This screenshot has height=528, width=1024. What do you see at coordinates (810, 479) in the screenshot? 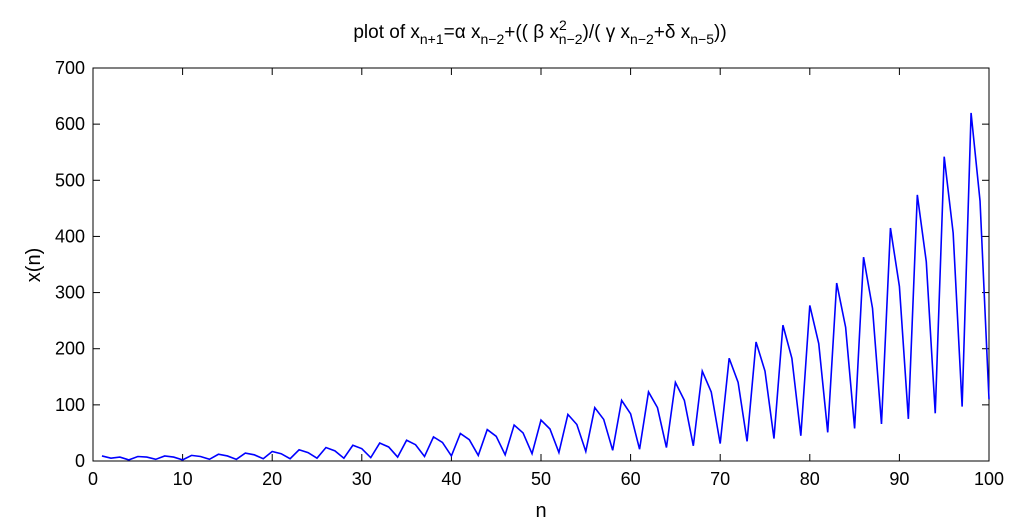
I see `x-tick-label: 80` at bounding box center [810, 479].